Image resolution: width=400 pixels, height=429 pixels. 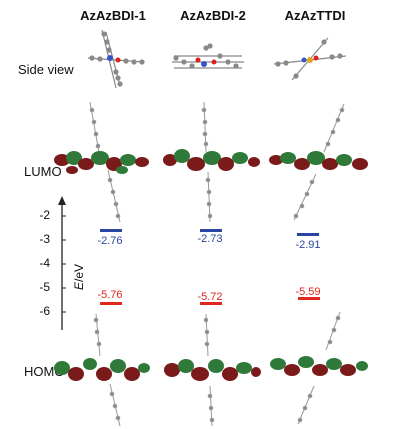 I want to click on tick-label: -4, so click(x=44, y=263).